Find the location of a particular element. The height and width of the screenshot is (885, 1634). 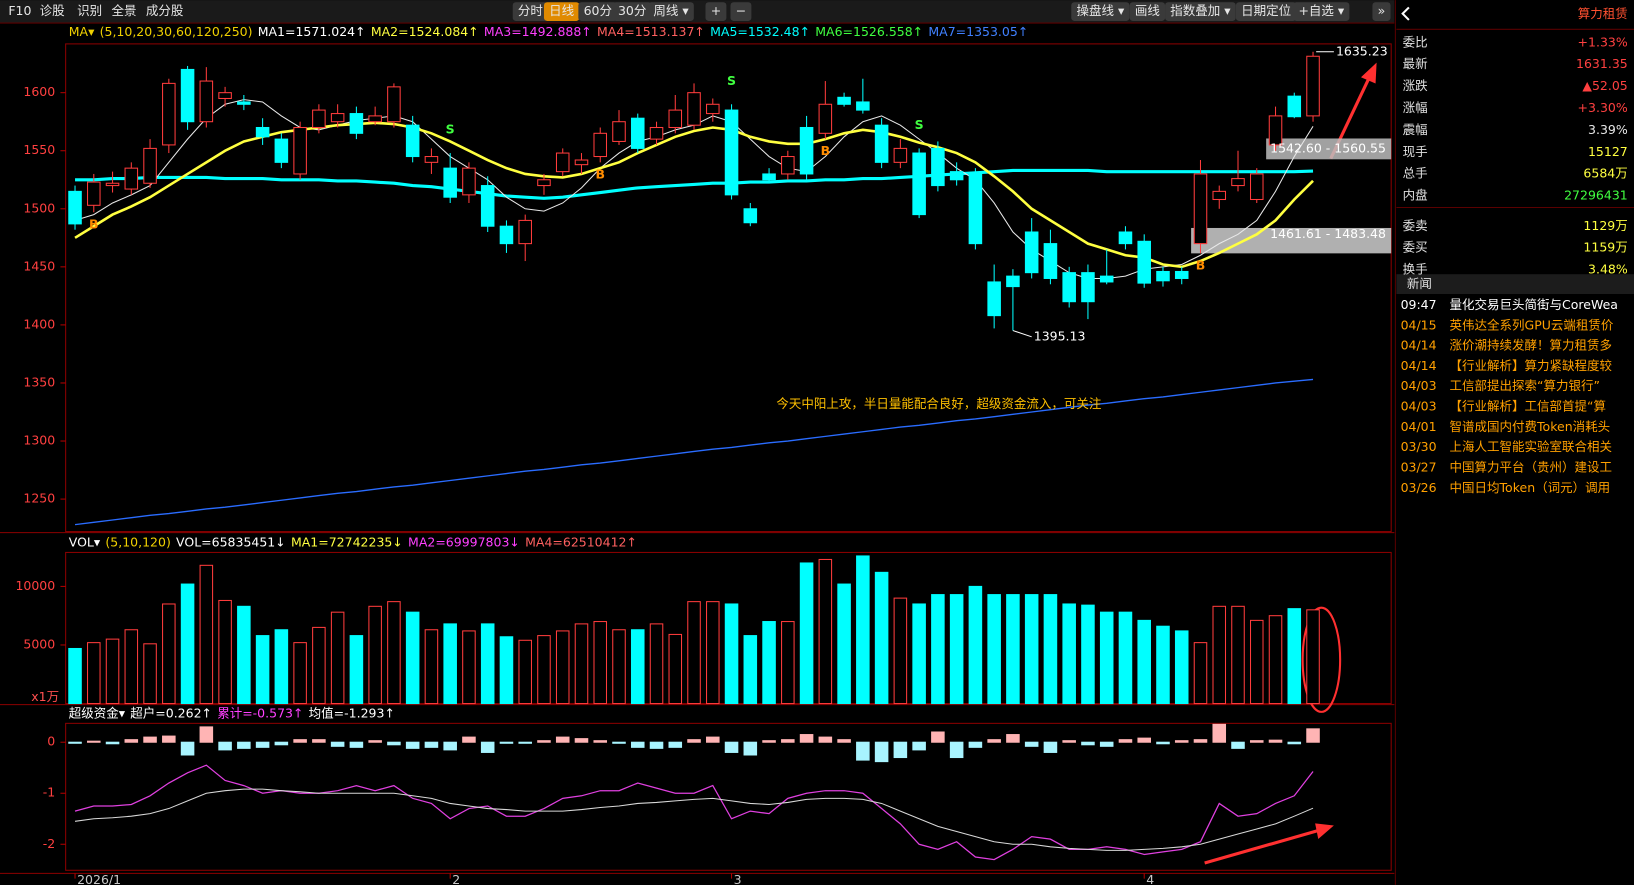

high-label: 1635.23 is located at coordinates (1362, 50).